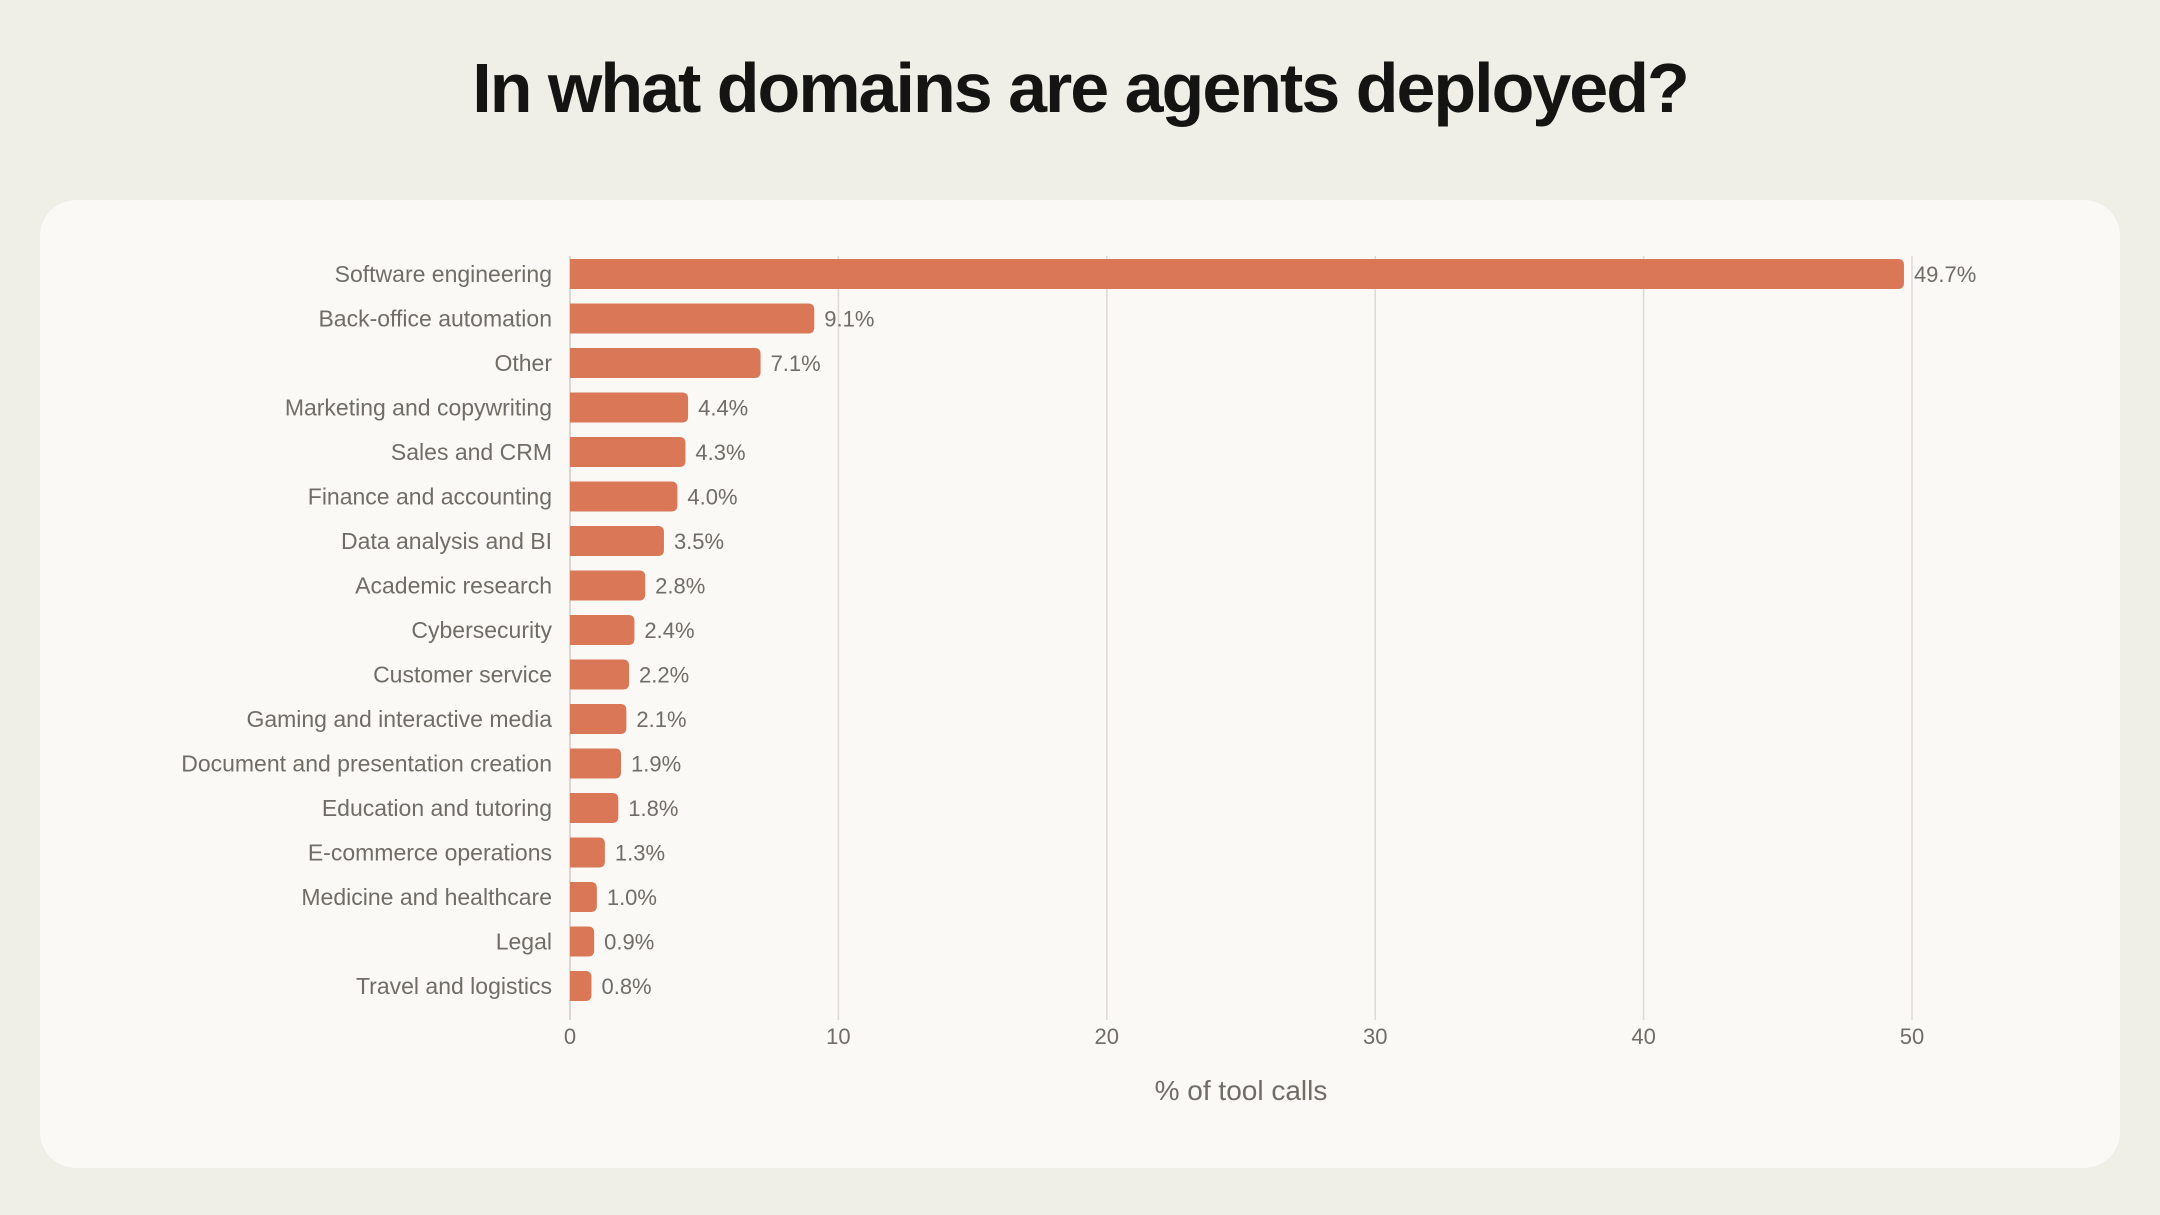 This screenshot has height=1215, width=2160. What do you see at coordinates (680, 586) in the screenshot?
I see `value-label: 2.8%` at bounding box center [680, 586].